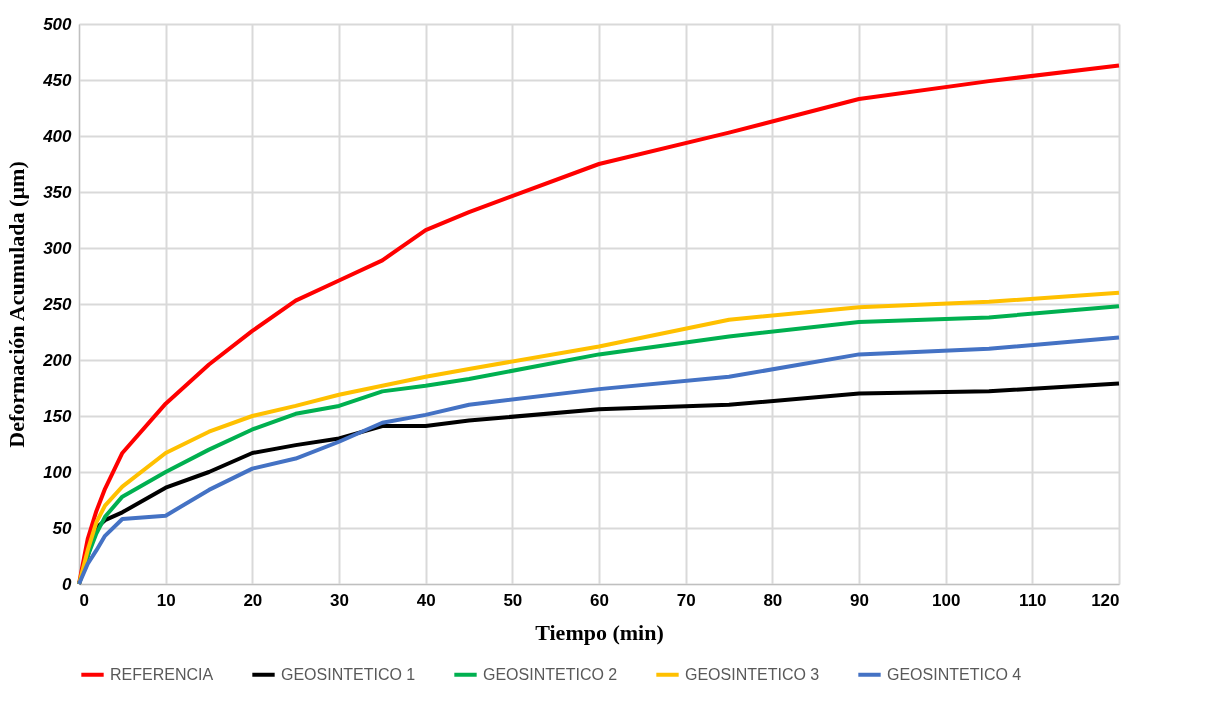 This screenshot has width=1207, height=725. Describe the element at coordinates (58, 472) in the screenshot. I see `y-tick-label: 100` at that location.